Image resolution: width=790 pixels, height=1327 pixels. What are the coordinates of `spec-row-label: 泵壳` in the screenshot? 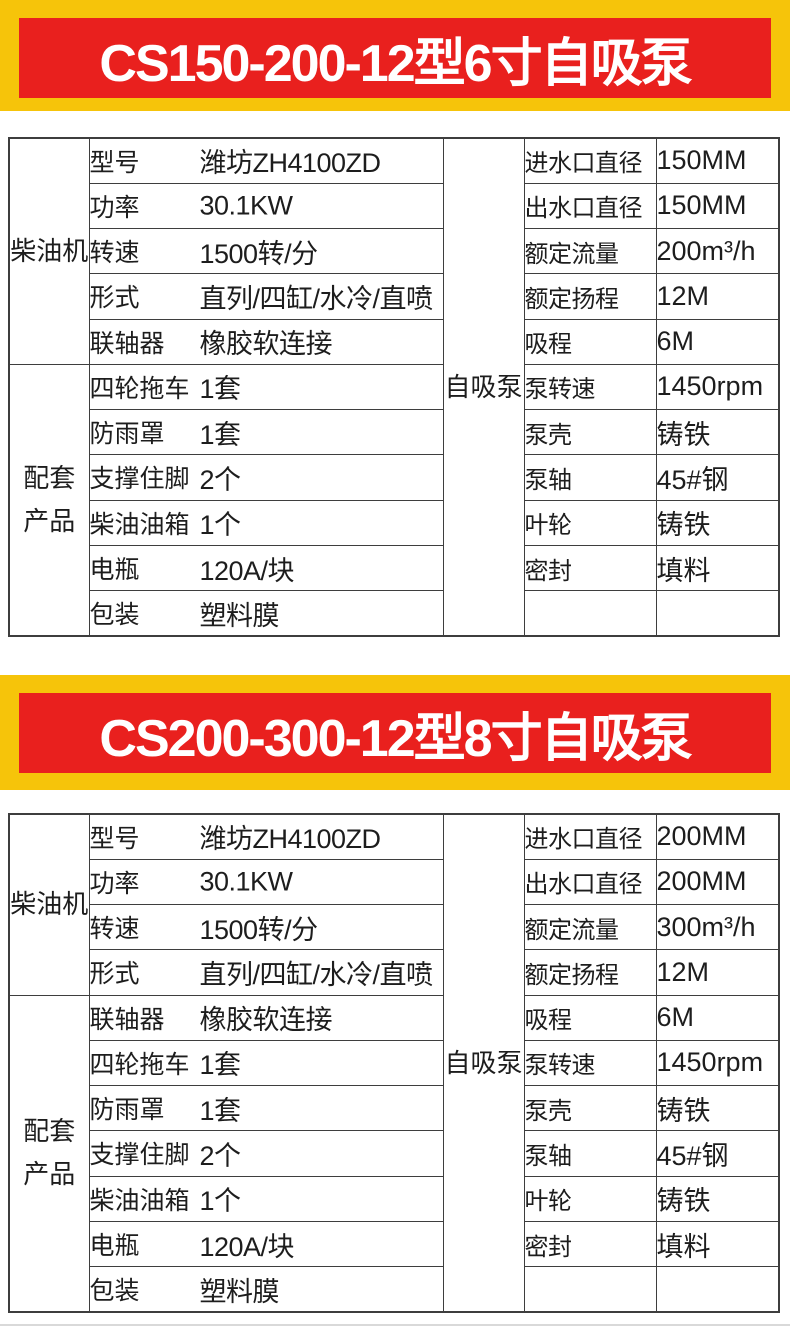 It's located at (590, 1108).